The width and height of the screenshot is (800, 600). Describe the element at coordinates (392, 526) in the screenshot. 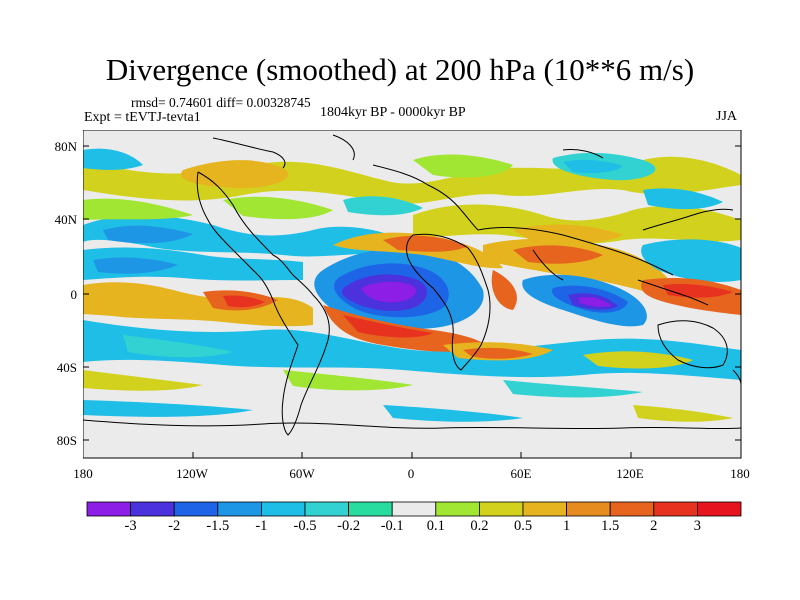

I see `colorbar-label: -0.1` at that location.